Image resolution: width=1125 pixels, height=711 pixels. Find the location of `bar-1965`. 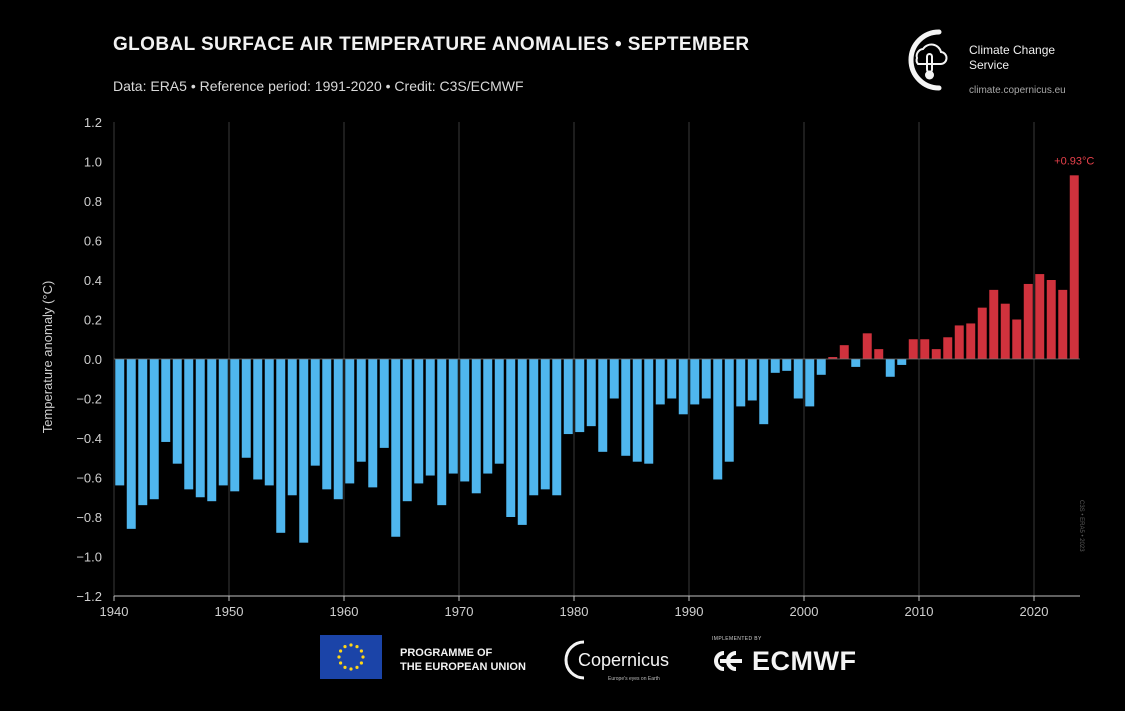

bar-1965 is located at coordinates (407, 430).